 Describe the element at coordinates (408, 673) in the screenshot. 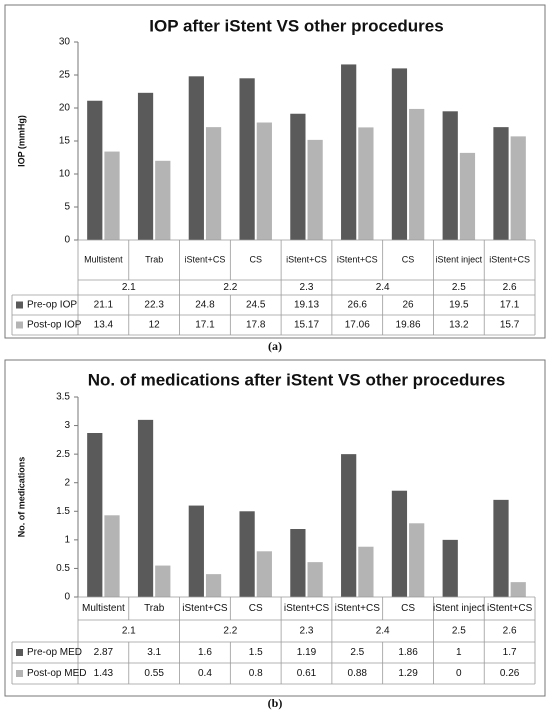

I see `table-value: 1.29` at that location.